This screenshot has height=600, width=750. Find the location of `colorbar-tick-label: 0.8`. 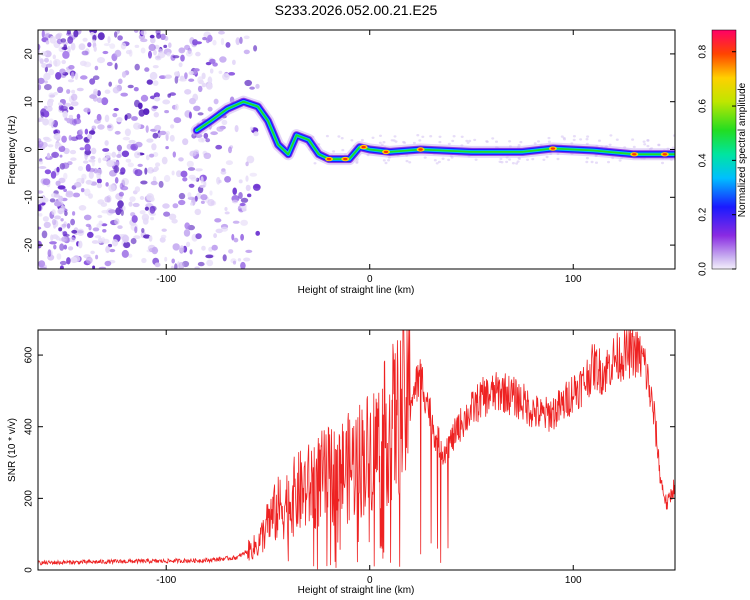

colorbar-tick-label: 0.8 is located at coordinates (703, 51).